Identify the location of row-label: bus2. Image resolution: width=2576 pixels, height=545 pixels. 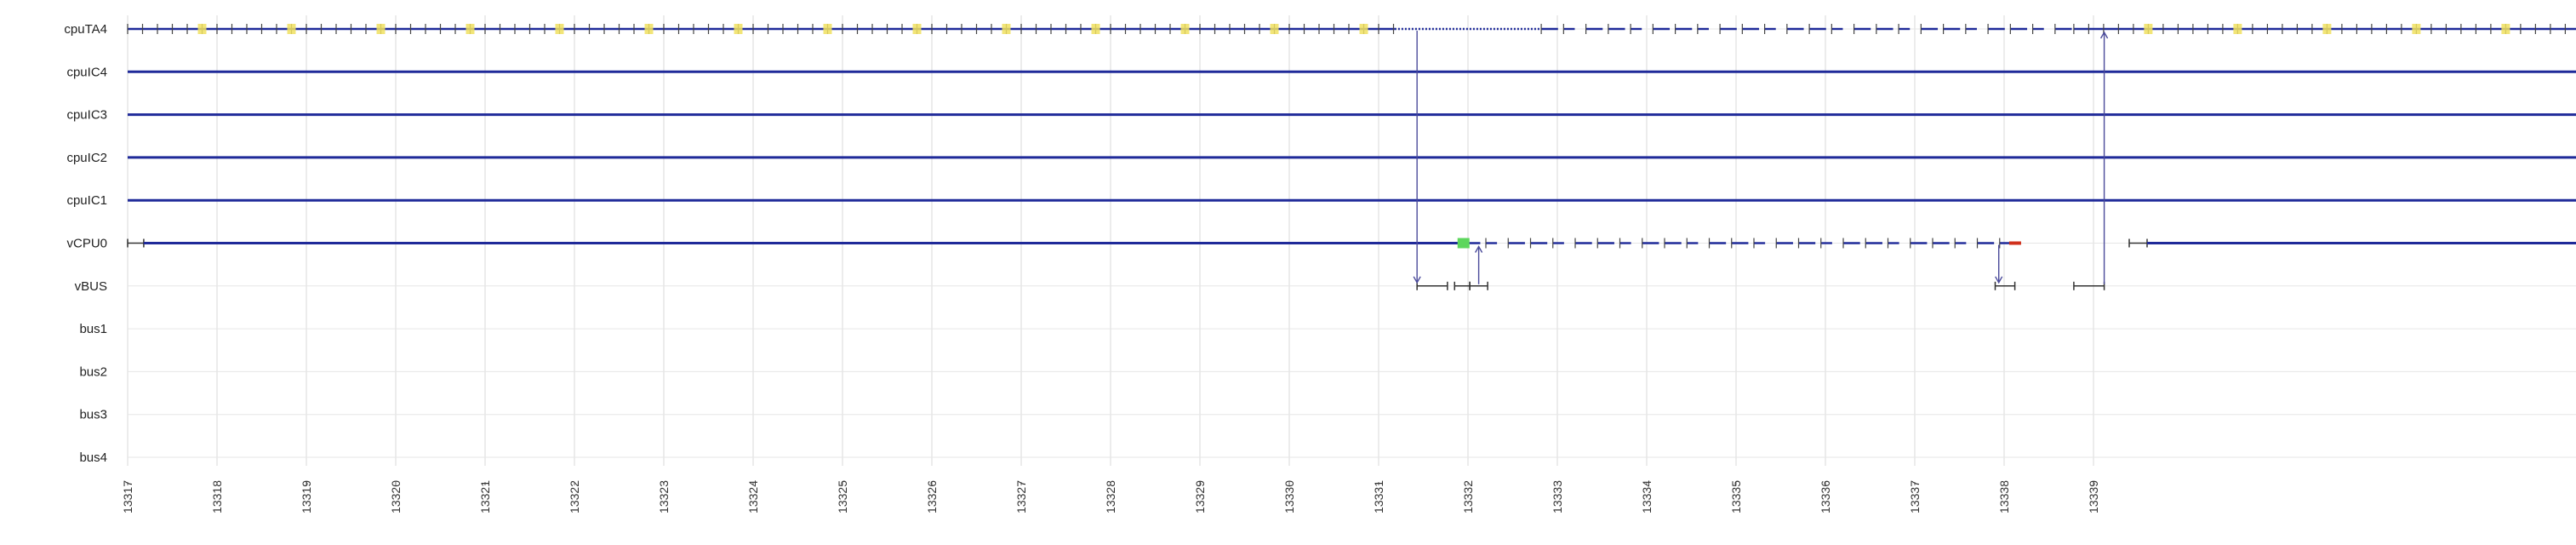
(93, 371).